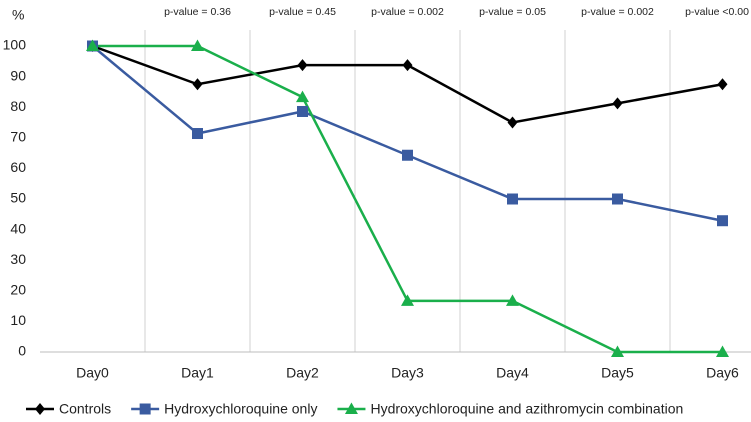 The height and width of the screenshot is (422, 751). What do you see at coordinates (18, 198) in the screenshot?
I see `y-tick-label: 50` at bounding box center [18, 198].